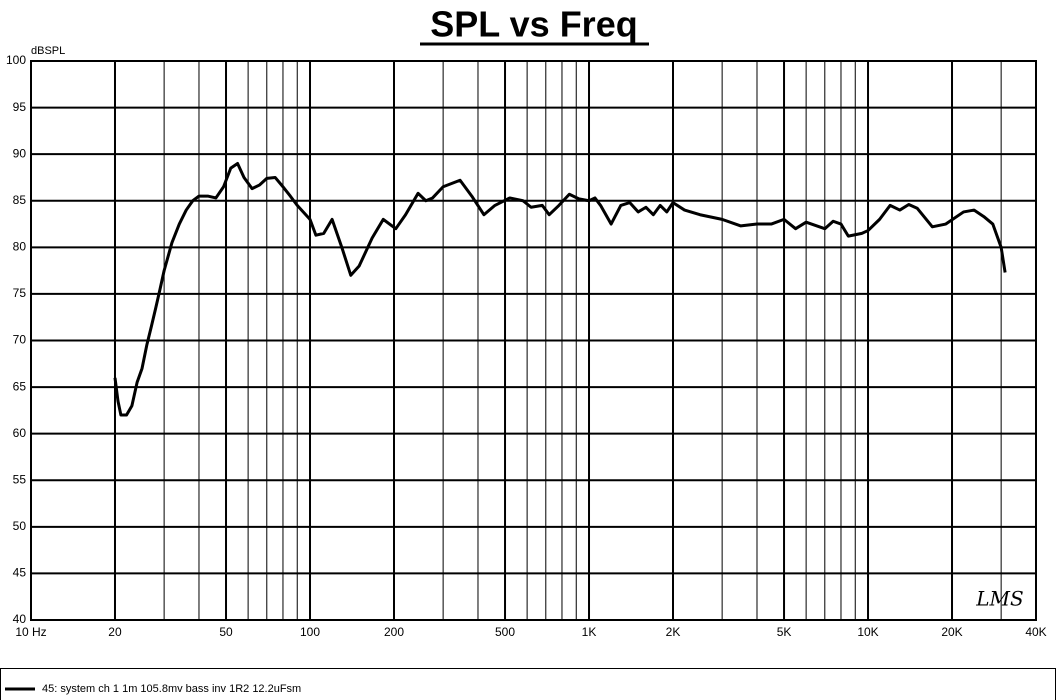 The width and height of the screenshot is (1056, 700). What do you see at coordinates (20, 153) in the screenshot?
I see `y-tick-label: 90` at bounding box center [20, 153].